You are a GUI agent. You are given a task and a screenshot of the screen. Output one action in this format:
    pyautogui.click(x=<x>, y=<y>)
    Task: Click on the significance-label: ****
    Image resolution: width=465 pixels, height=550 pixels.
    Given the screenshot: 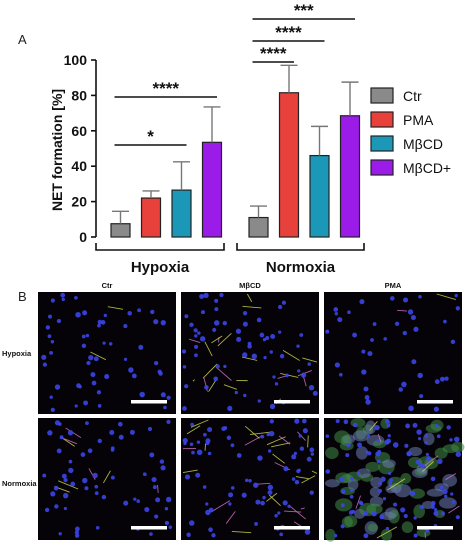 What is the action you would take?
    pyautogui.click(x=288, y=32)
    